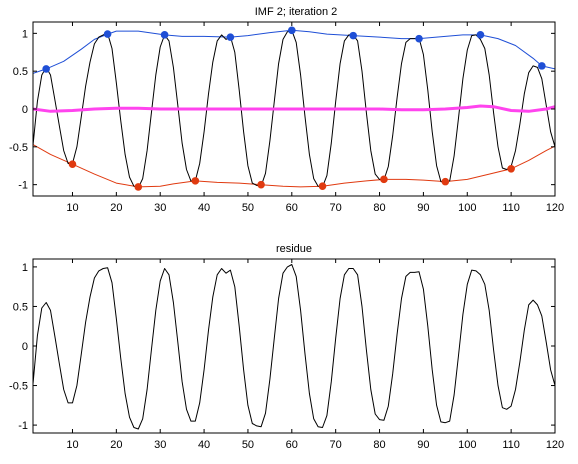 Image resolution: width=578 pixels, height=464 pixels. Describe the element at coordinates (294, 249) in the screenshot. I see `panel-2-title: residue` at that location.